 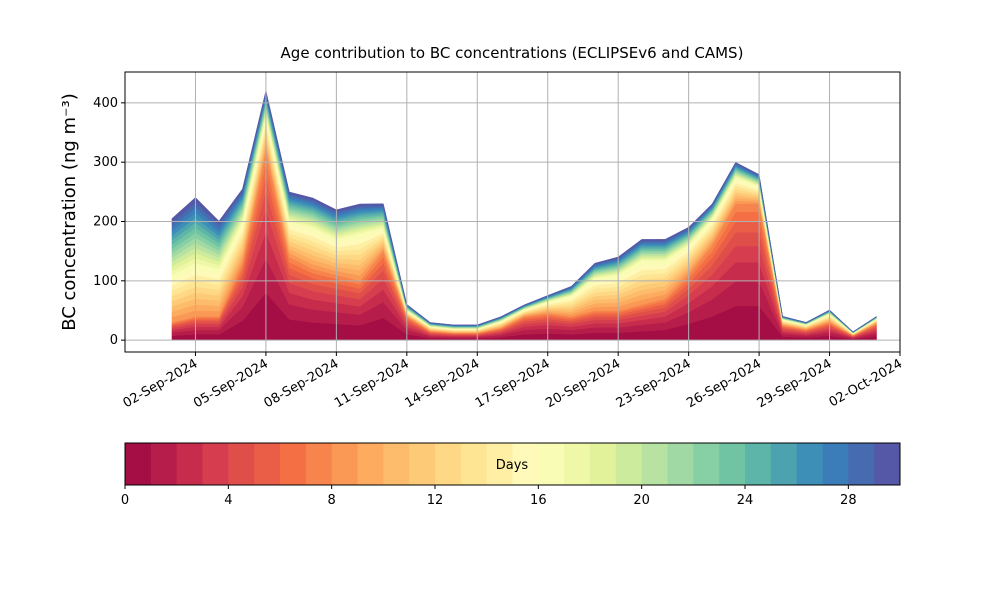 What do you see at coordinates (231, 383) in the screenshot?
I see `x-tick-label: 05-Sep-2024` at bounding box center [231, 383].